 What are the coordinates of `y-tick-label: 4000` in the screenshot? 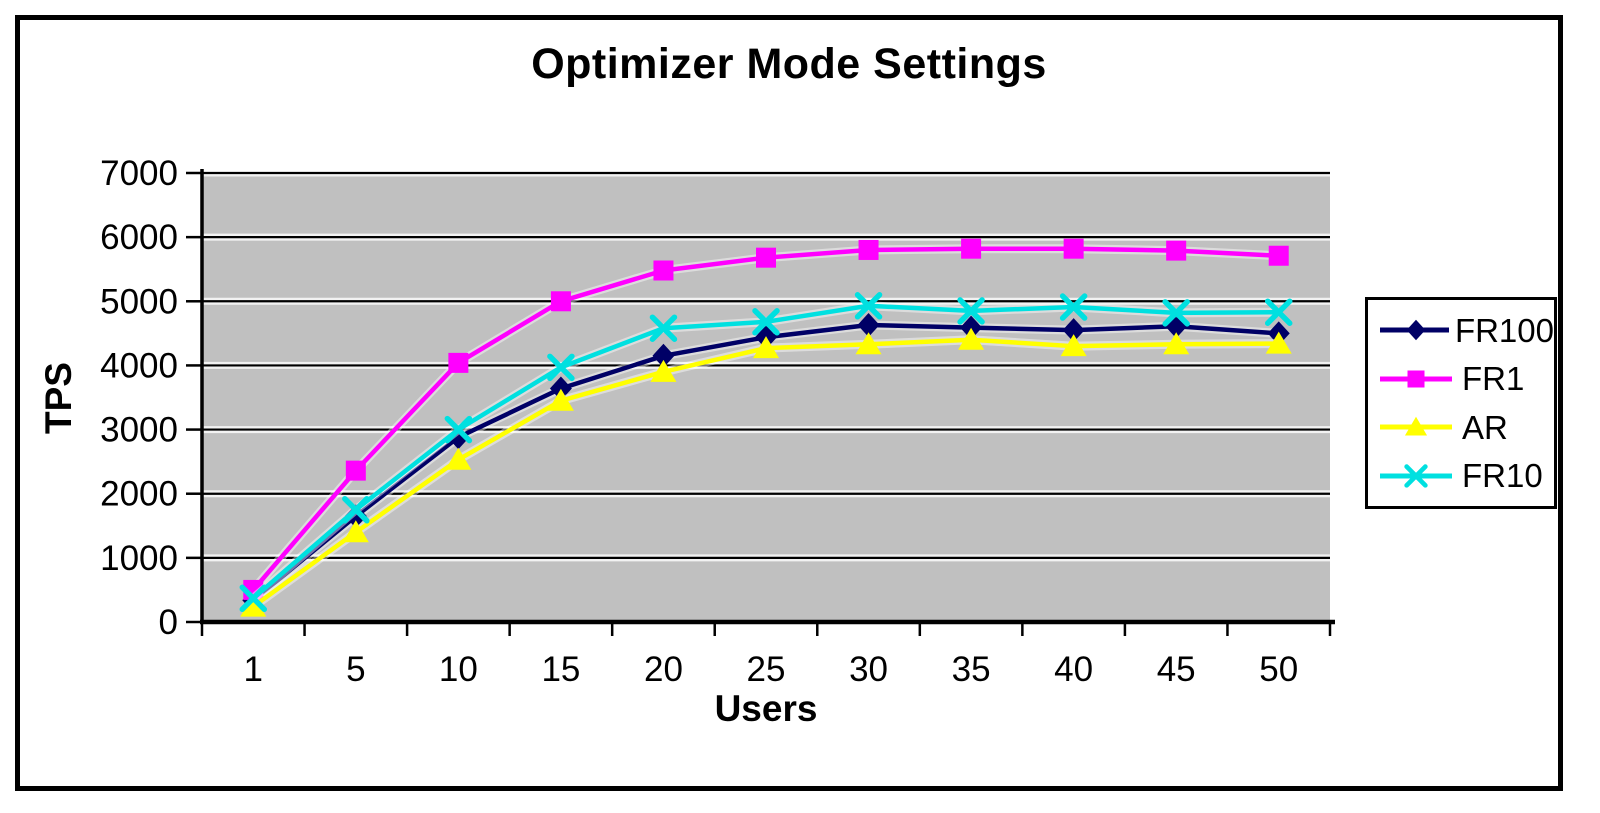 It's located at (139, 365).